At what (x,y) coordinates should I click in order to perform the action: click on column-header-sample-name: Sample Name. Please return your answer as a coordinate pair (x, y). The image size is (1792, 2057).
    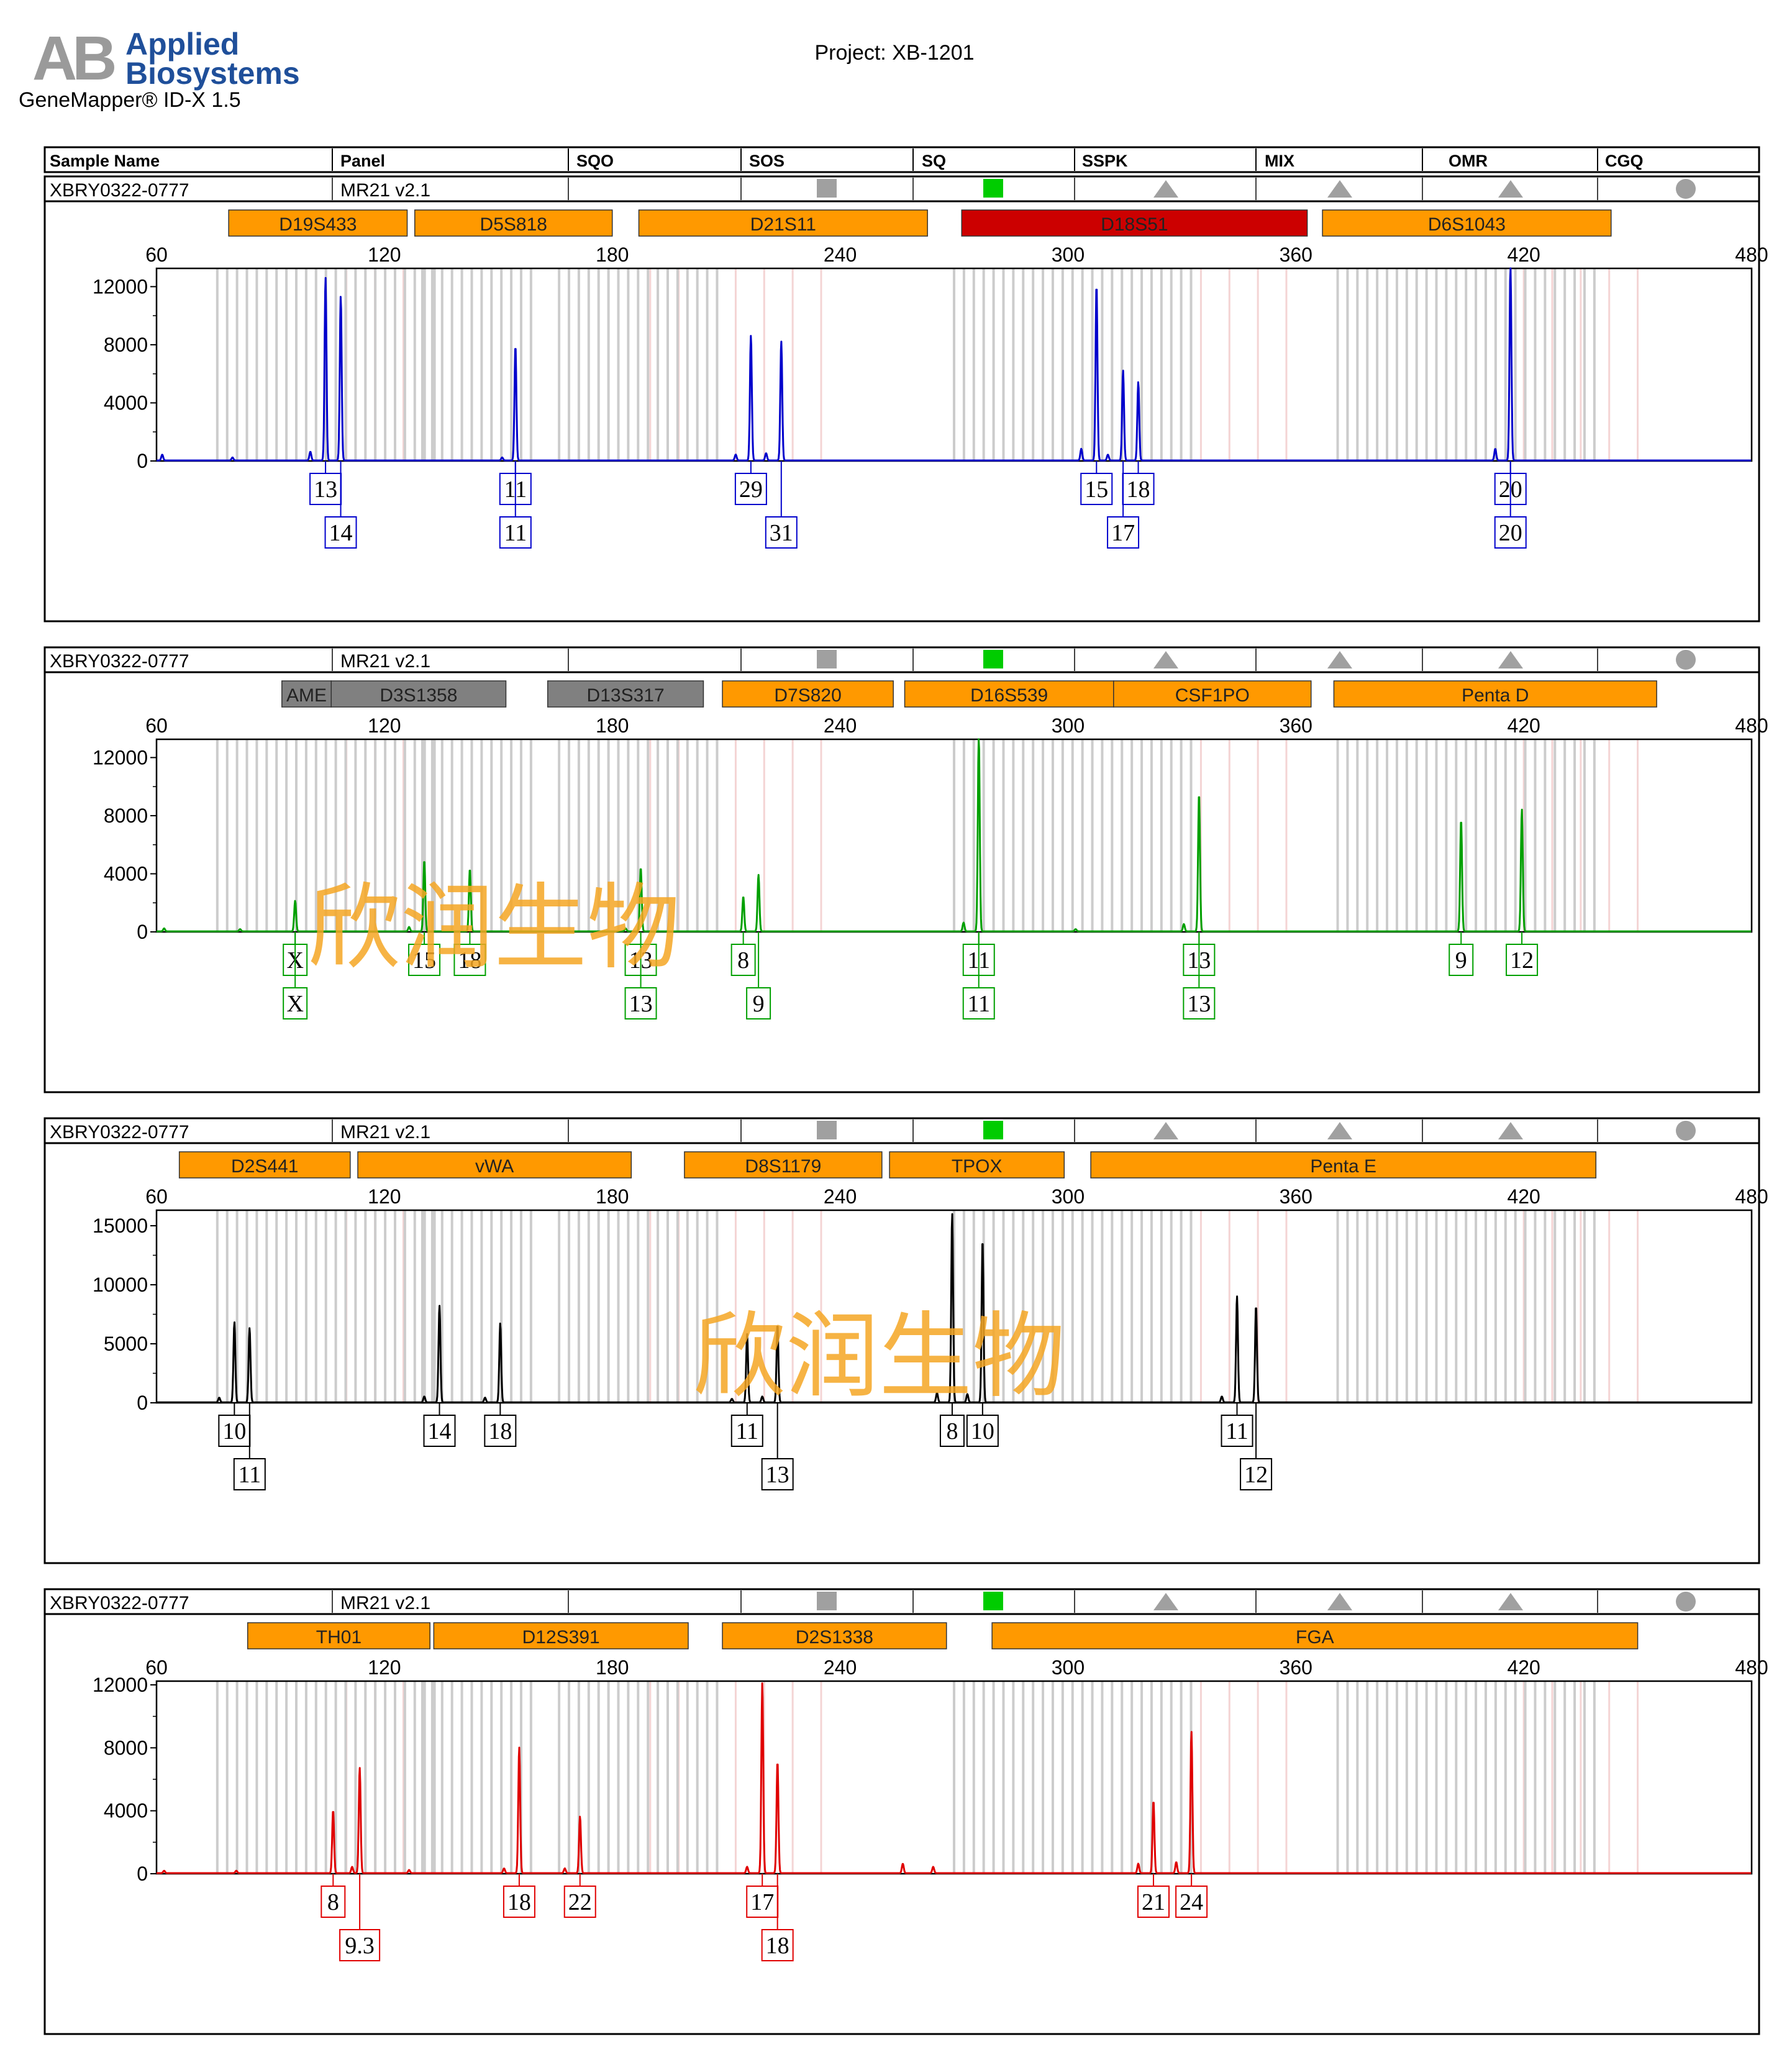
    Looking at the image, I should click on (105, 161).